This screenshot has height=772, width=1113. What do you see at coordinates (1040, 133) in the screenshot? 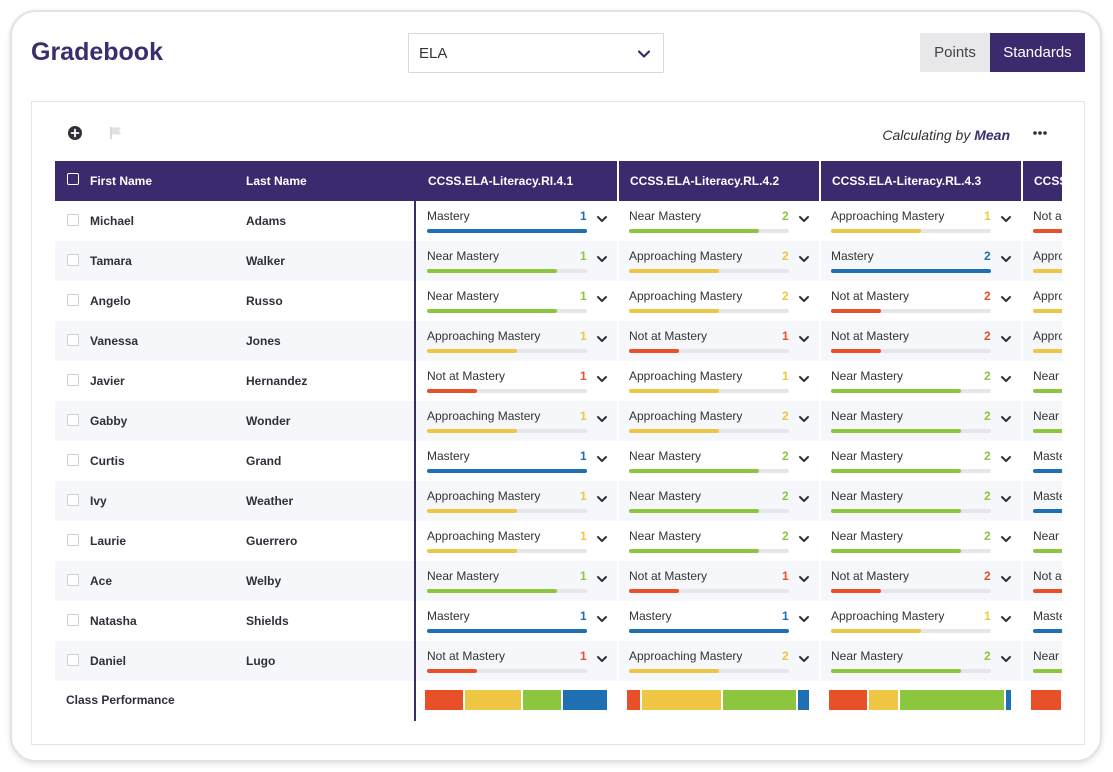
I see `more-options-icon` at bounding box center [1040, 133].